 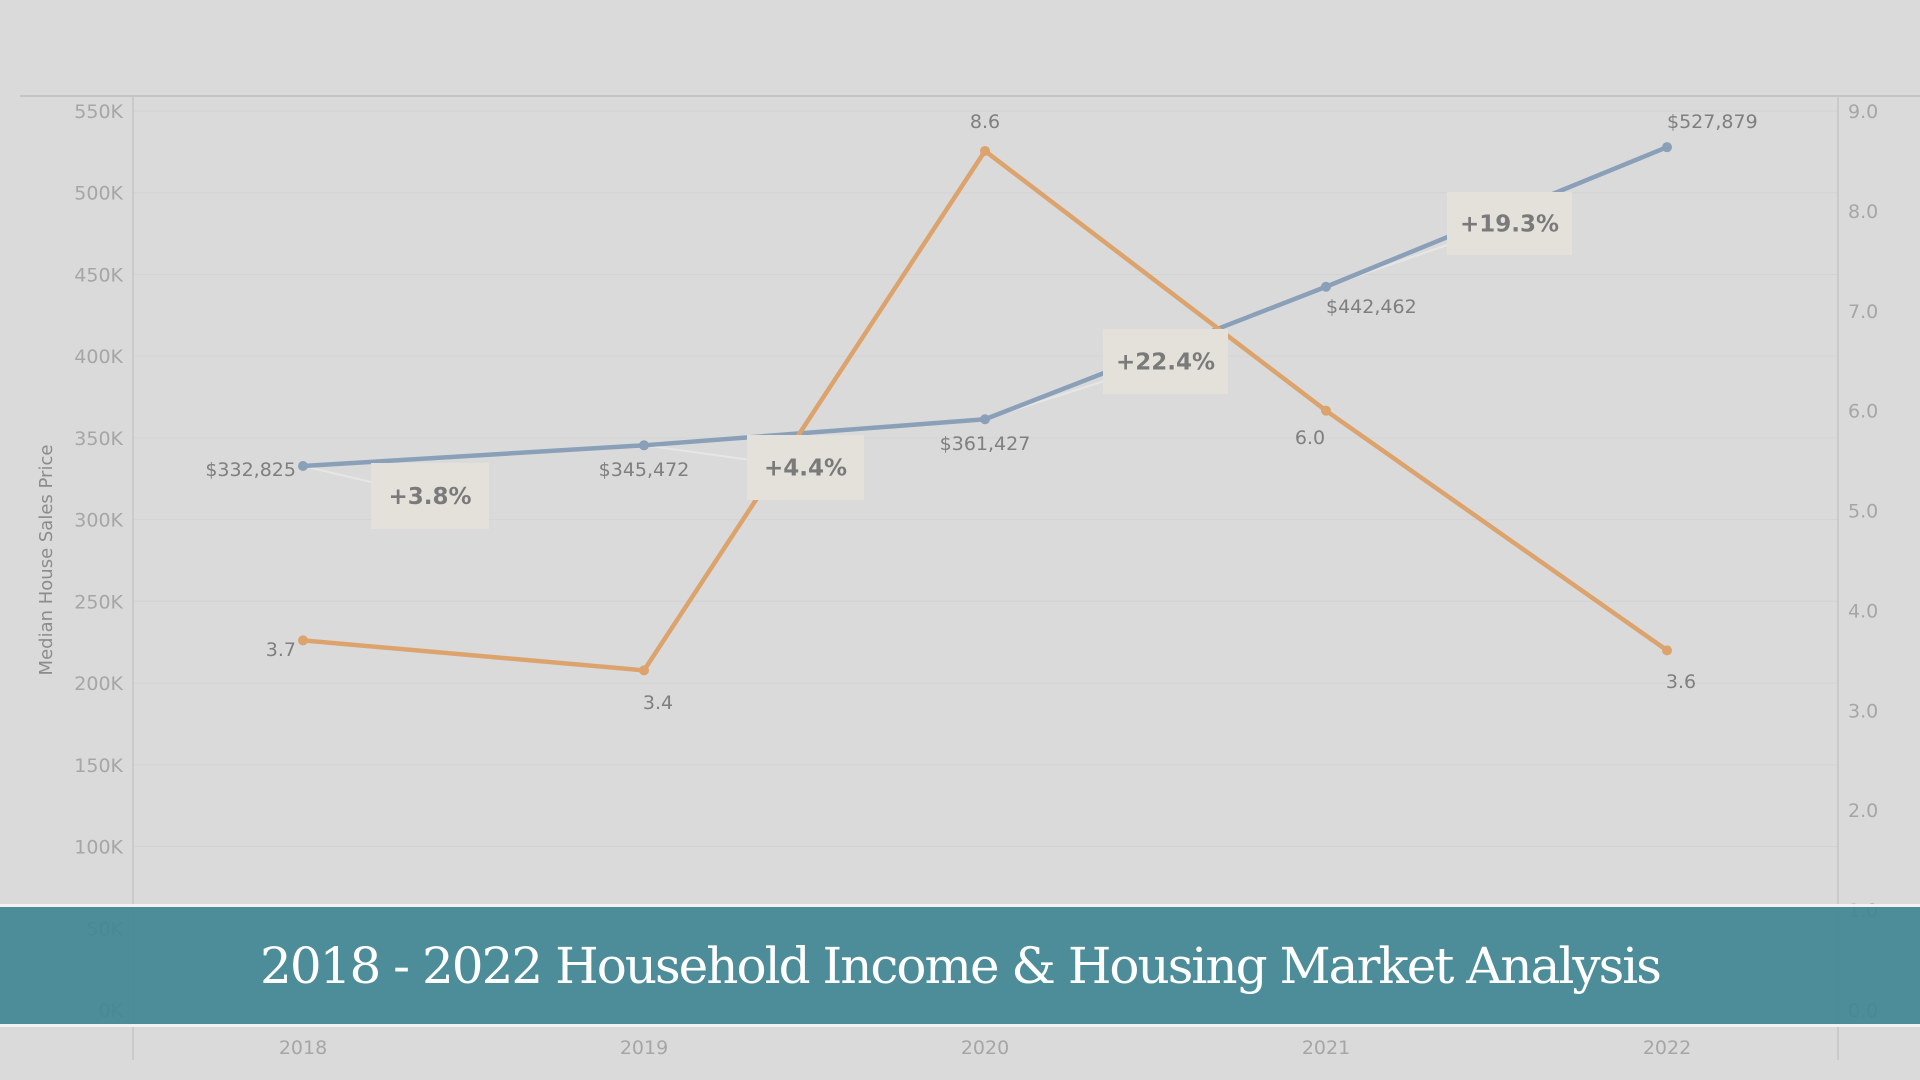 What do you see at coordinates (1863, 412) in the screenshot?
I see `y2-tick-label: 6.0` at bounding box center [1863, 412].